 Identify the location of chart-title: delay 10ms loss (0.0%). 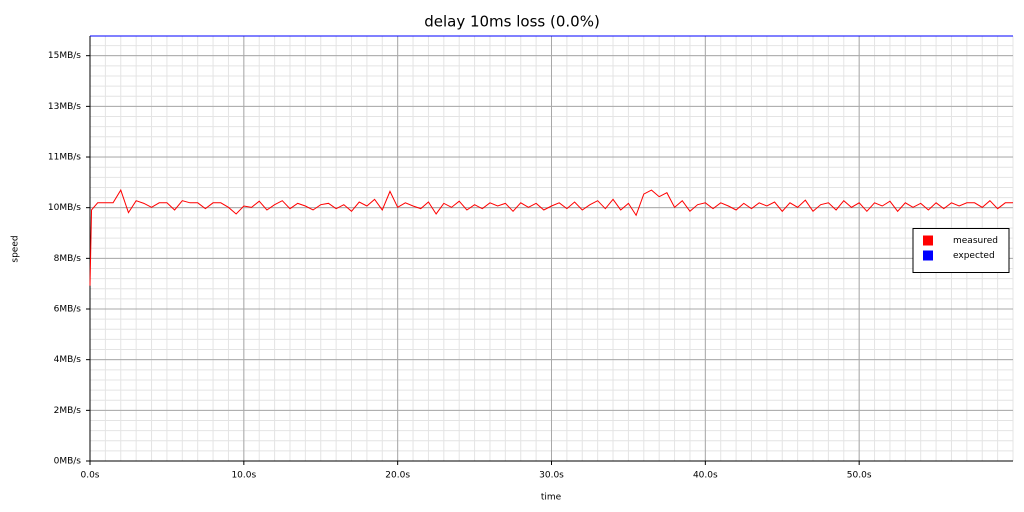
(512, 22).